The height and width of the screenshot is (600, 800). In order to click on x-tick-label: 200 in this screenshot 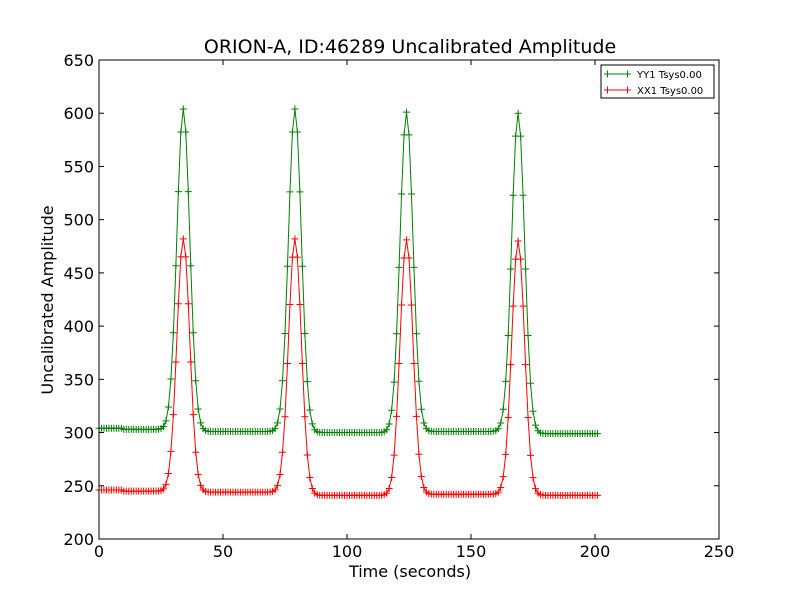, I will do `click(595, 551)`.